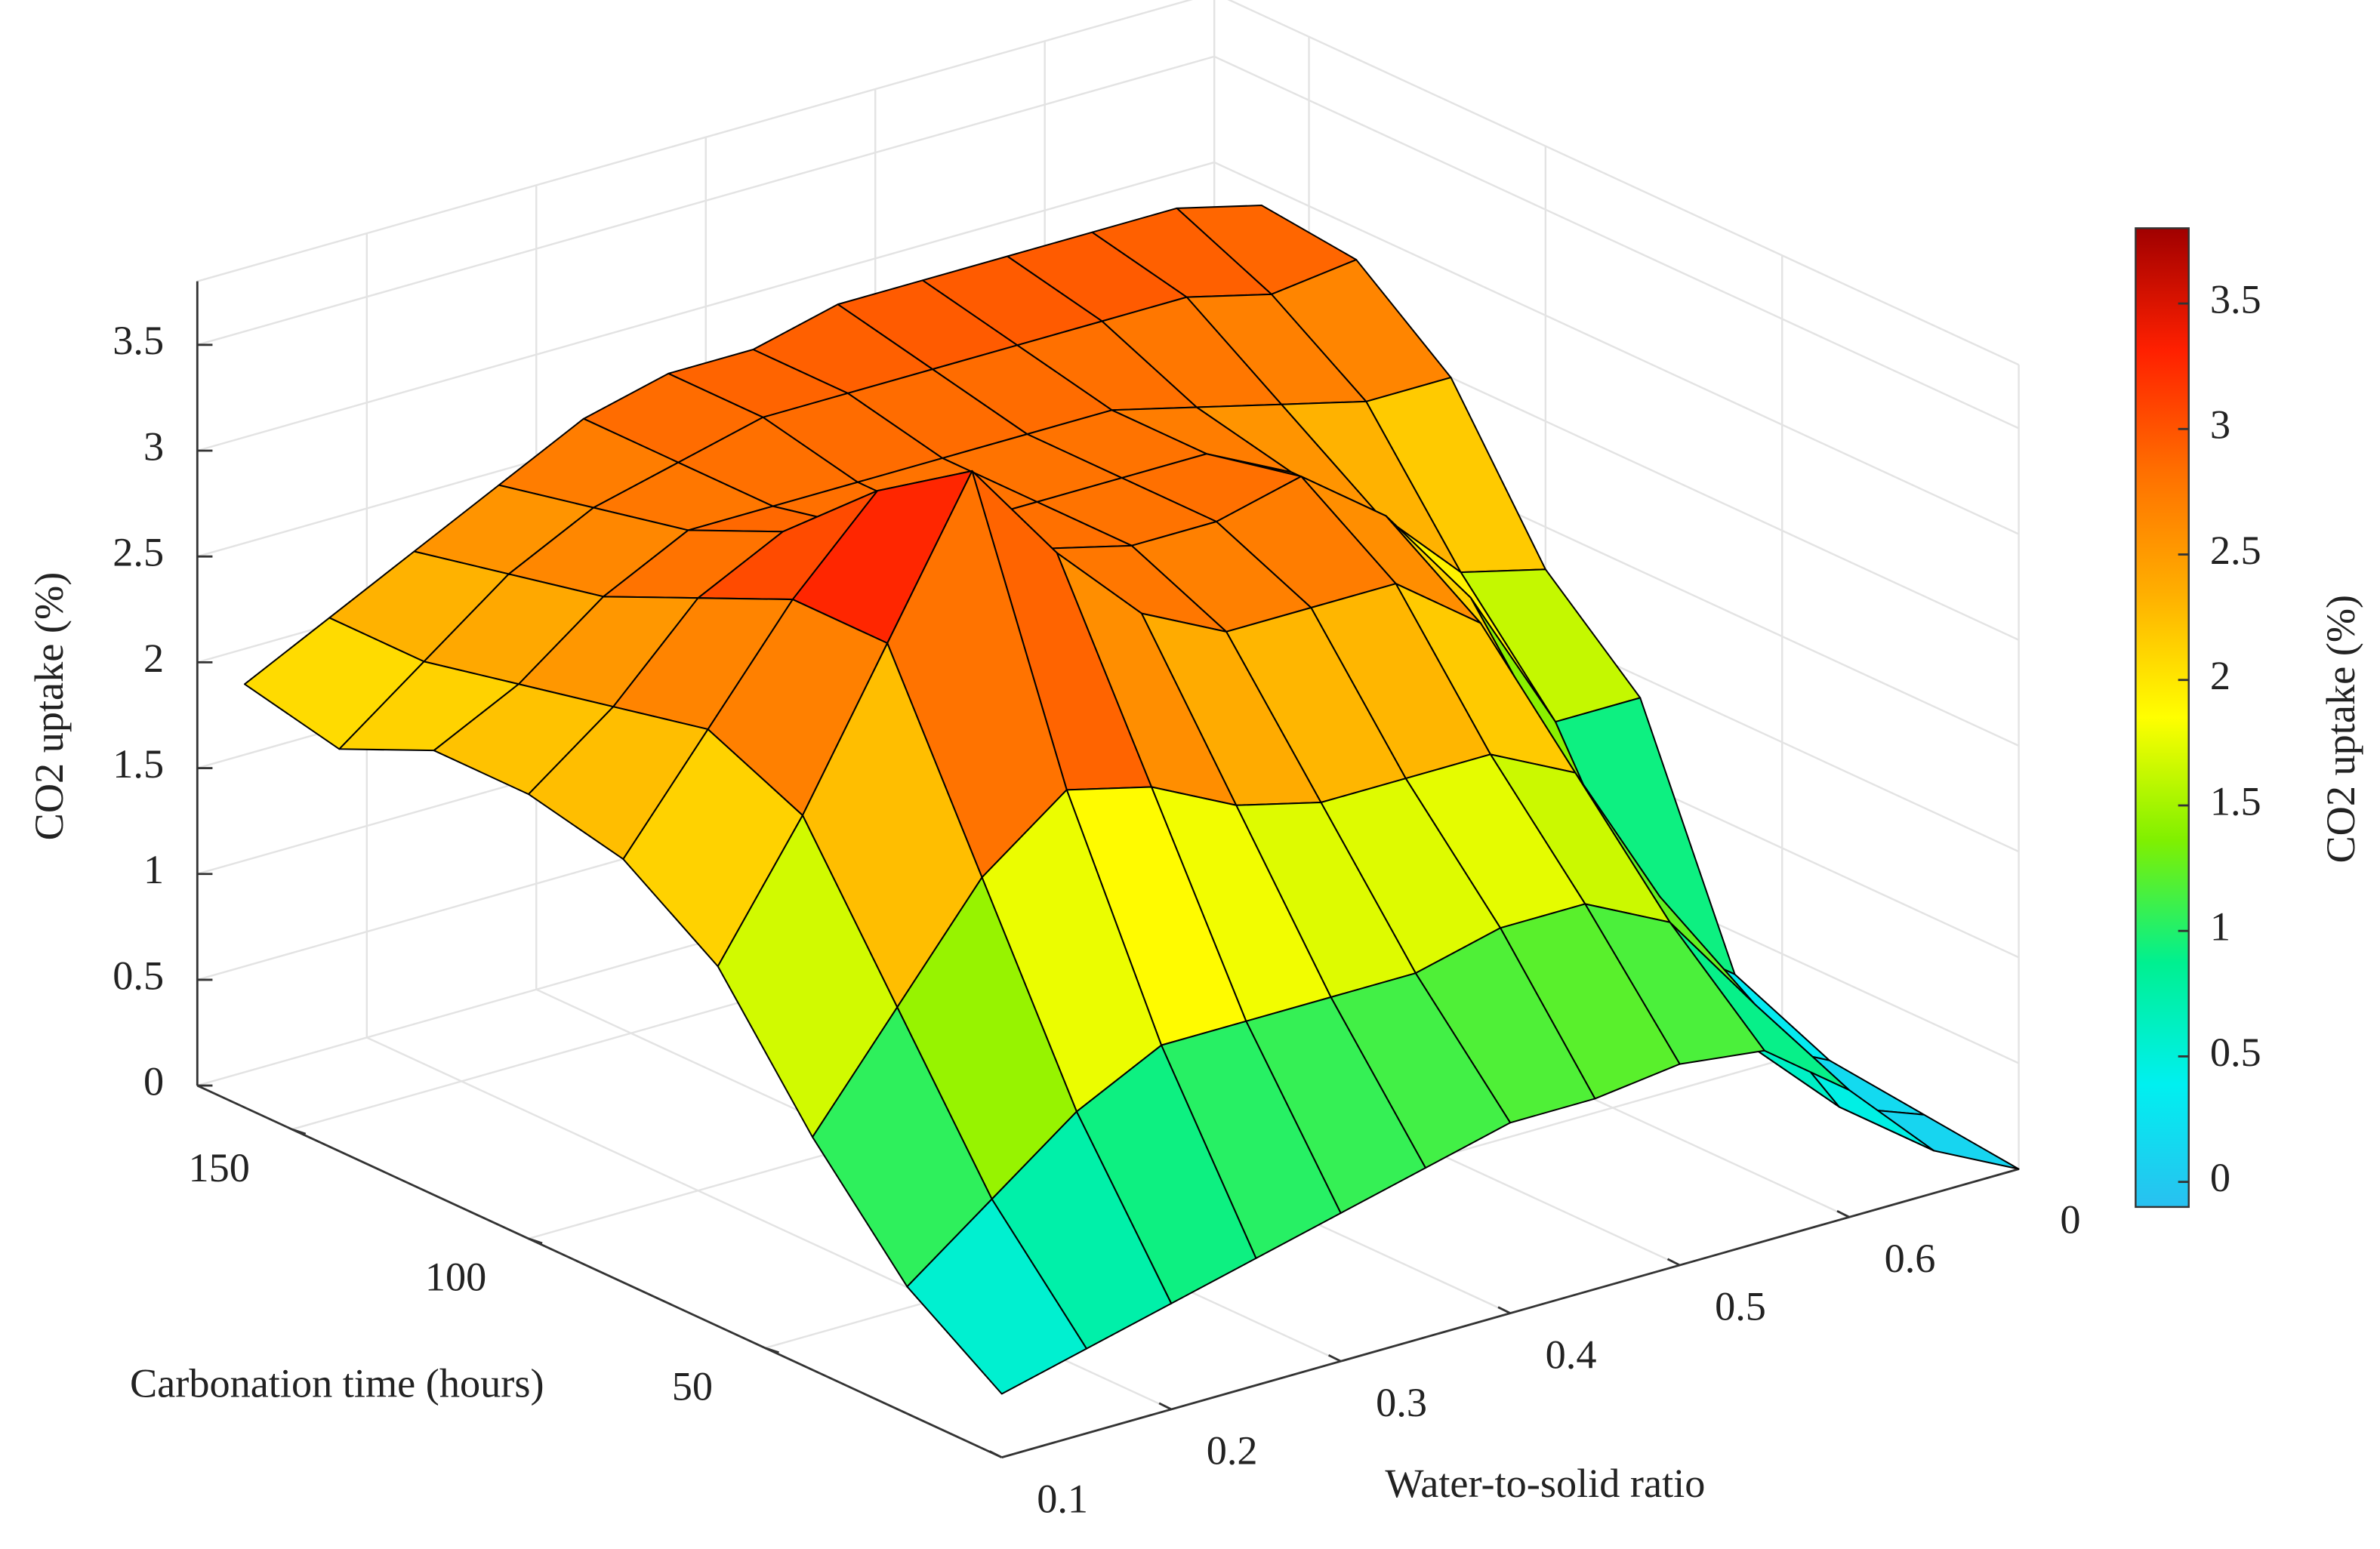  What do you see at coordinates (153, 1081) in the screenshot?
I see `z-tick-label: 0` at bounding box center [153, 1081].